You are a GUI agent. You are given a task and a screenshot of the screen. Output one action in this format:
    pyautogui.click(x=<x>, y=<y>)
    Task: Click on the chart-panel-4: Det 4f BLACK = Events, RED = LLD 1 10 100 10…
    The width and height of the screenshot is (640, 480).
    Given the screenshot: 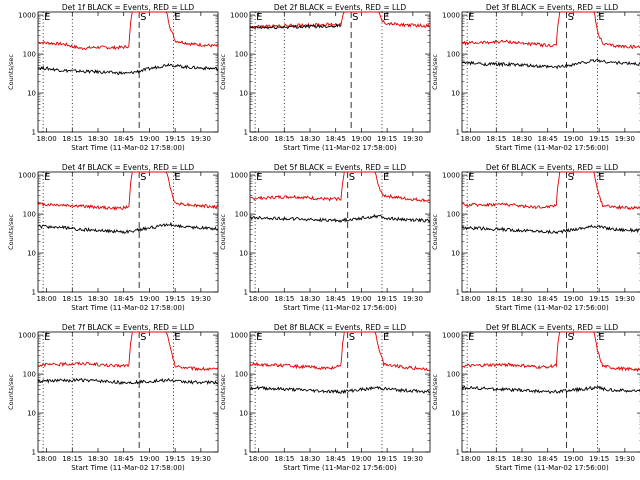 What is the action you would take?
    pyautogui.click(x=113, y=237)
    